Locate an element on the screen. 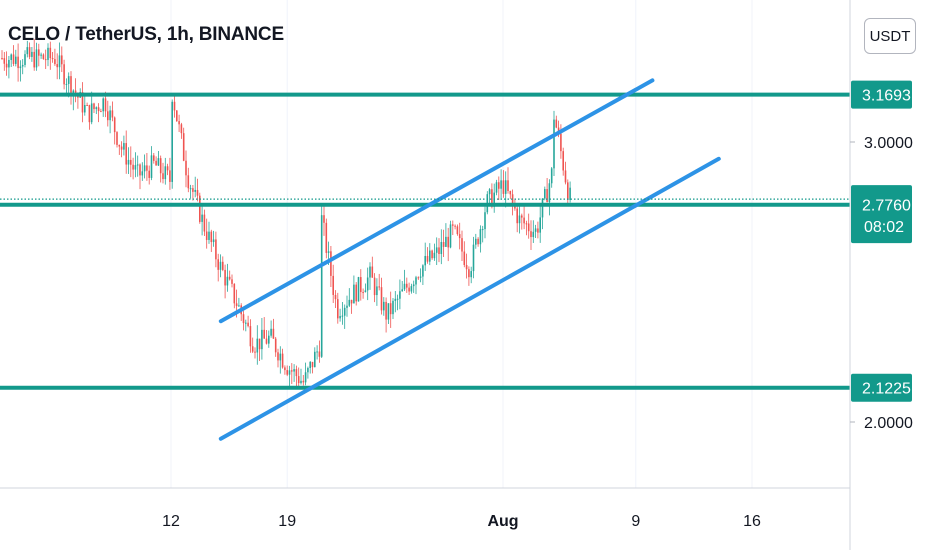 The height and width of the screenshot is (550, 932). x-tick-label-4: 16 is located at coordinates (752, 521).